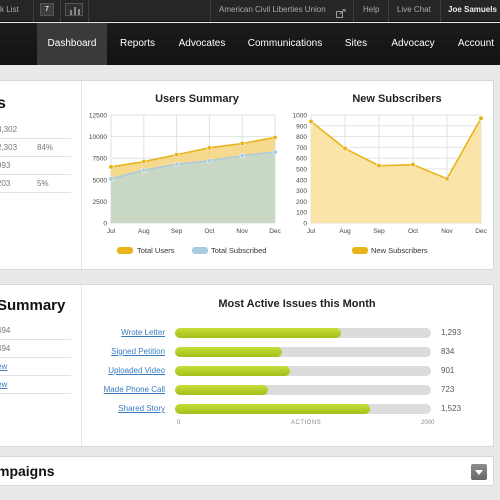 This screenshot has height=500, width=500. What do you see at coordinates (9, 129) in the screenshot?
I see `stat-value: 3,302` at bounding box center [9, 129].